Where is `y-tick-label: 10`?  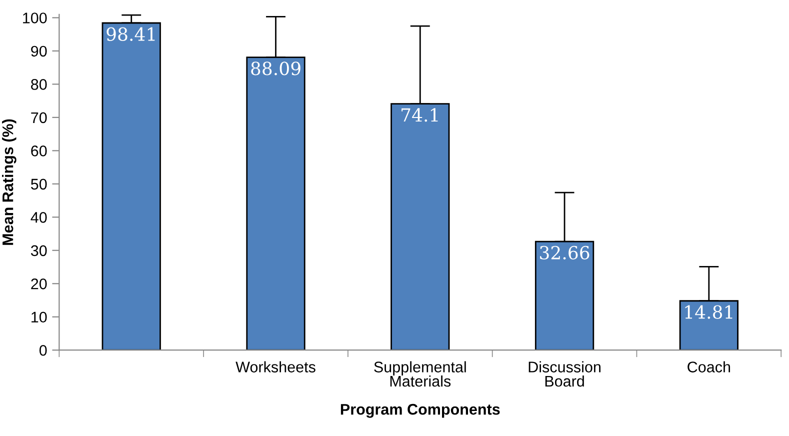 y-tick-label: 10 is located at coordinates (39, 317).